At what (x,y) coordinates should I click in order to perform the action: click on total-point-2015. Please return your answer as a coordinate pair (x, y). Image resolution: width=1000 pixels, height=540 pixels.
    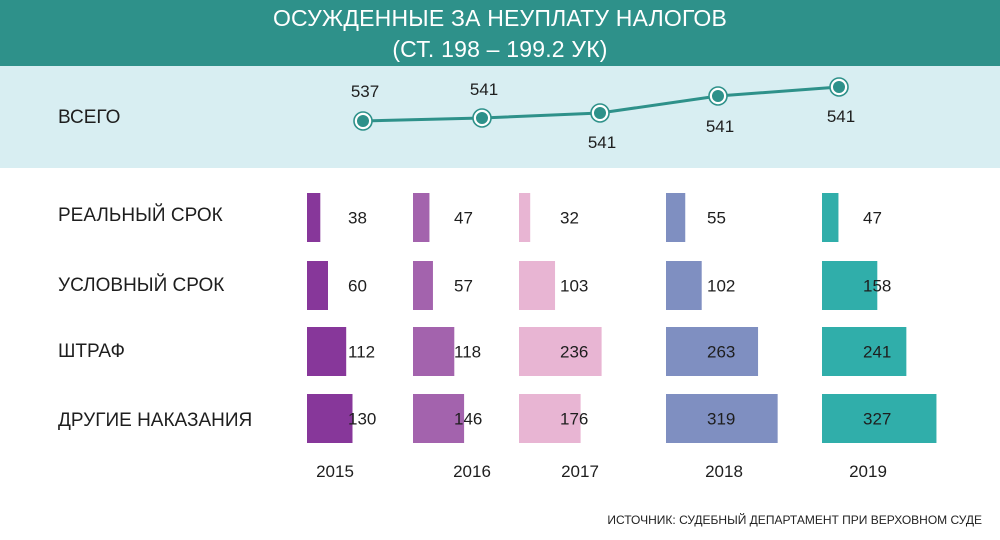
    Looking at the image, I should click on (363, 121).